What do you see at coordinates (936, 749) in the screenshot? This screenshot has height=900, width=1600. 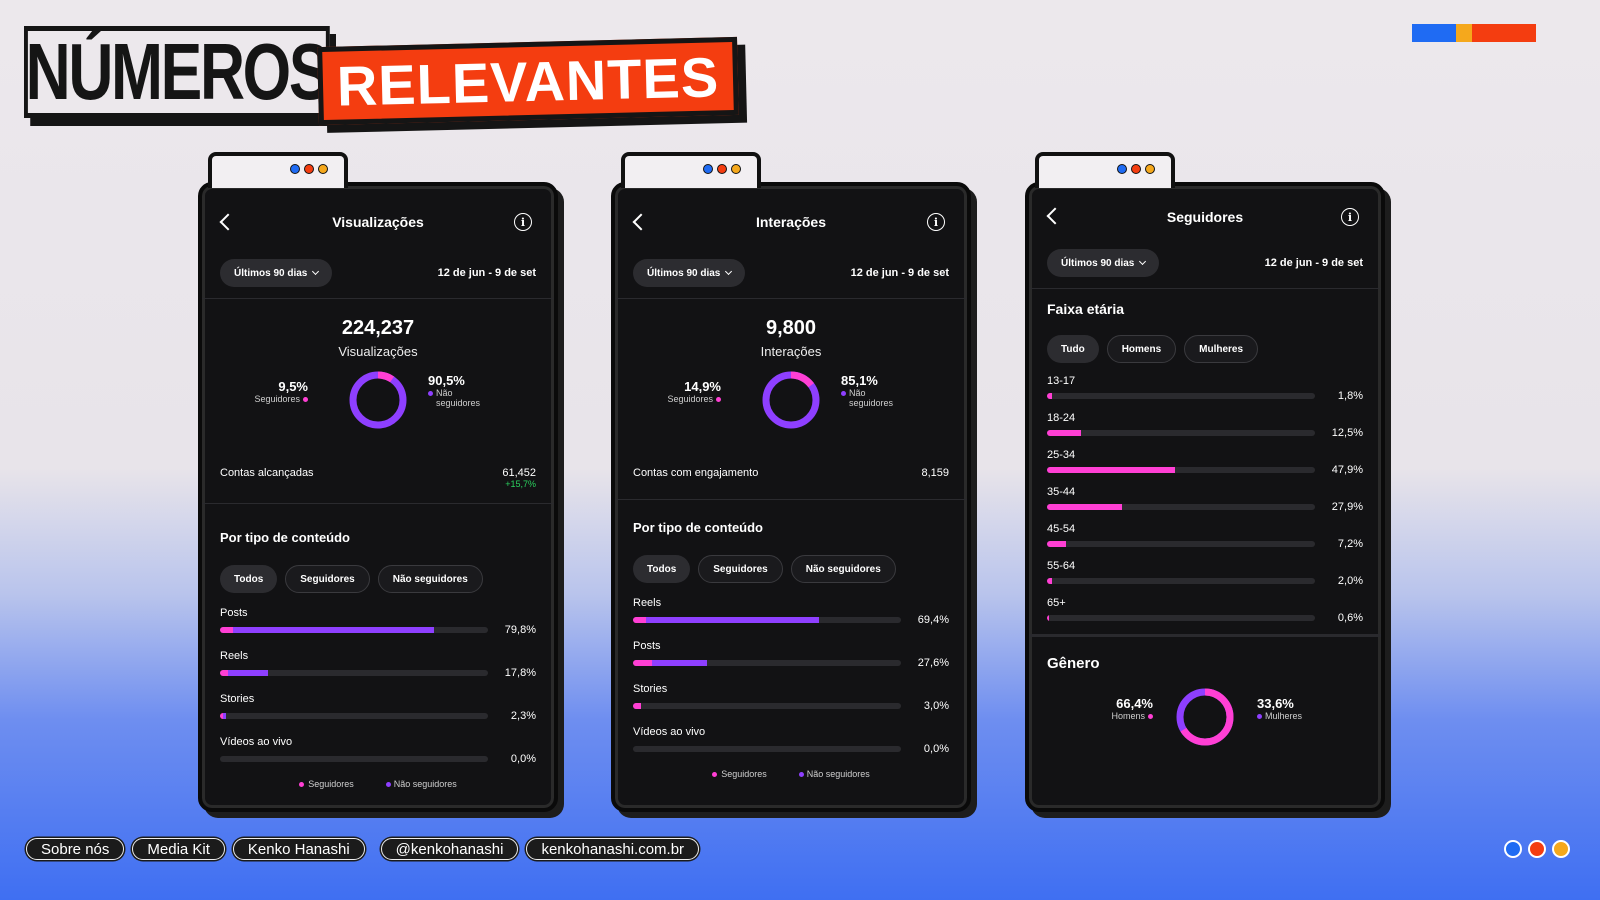 I see `bar-value: 0,0%` at bounding box center [936, 749].